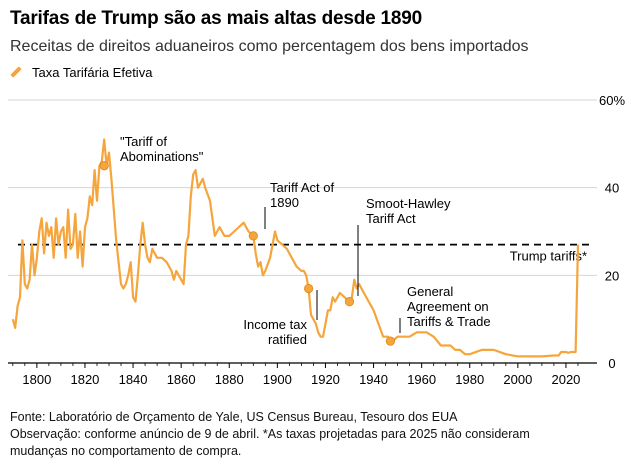  I want to click on x-tick-label: 1920, so click(325, 379).